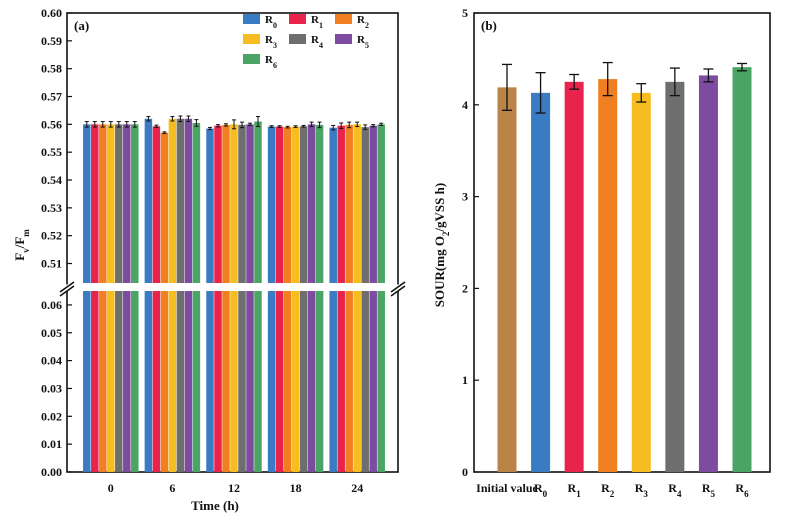 The width and height of the screenshot is (800, 521). I want to click on bar-R2-t0-lower, so click(103, 381).